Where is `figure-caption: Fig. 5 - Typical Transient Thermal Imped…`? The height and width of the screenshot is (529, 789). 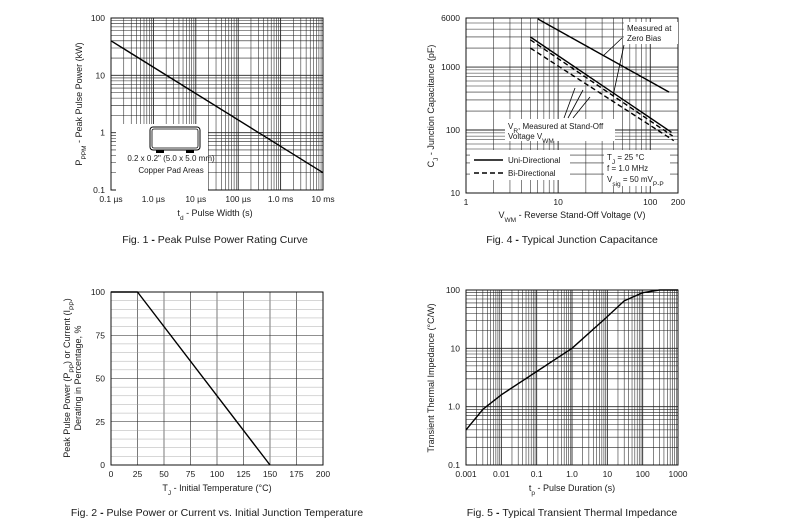
figure-caption: Fig. 5 - Typical Transient Thermal Imped… is located at coordinates (572, 513).